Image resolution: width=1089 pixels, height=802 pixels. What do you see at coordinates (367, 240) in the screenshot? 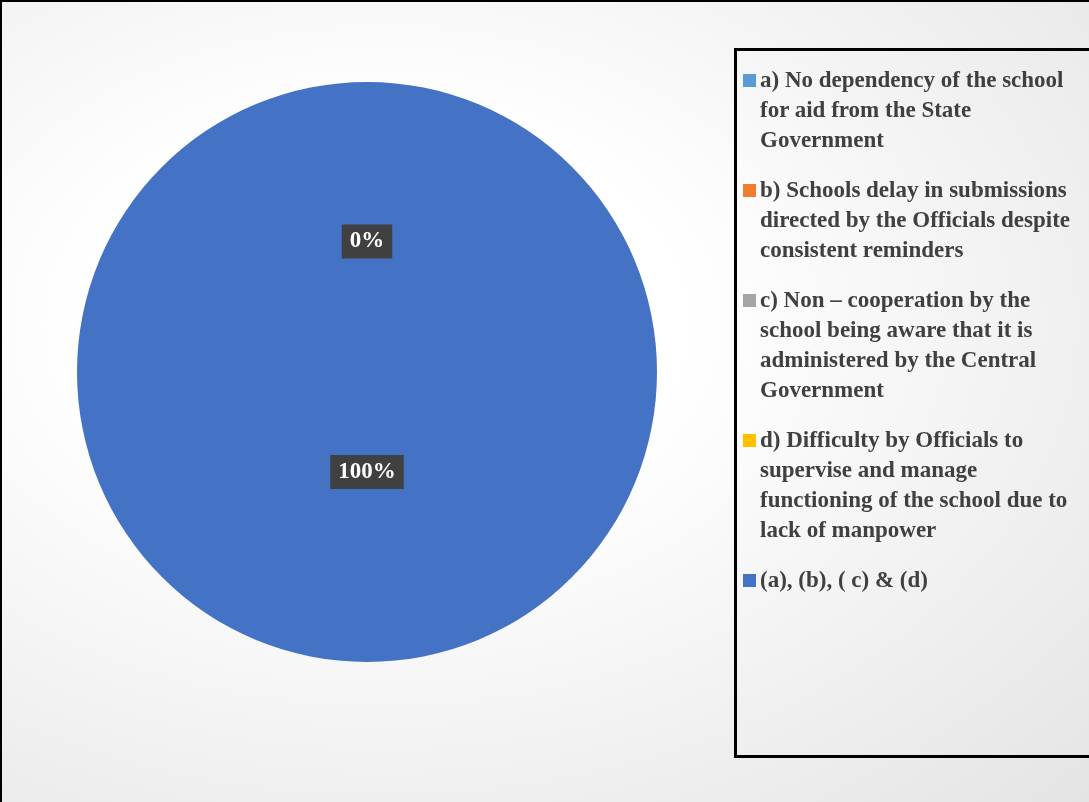
I see `text: 0%` at bounding box center [367, 240].